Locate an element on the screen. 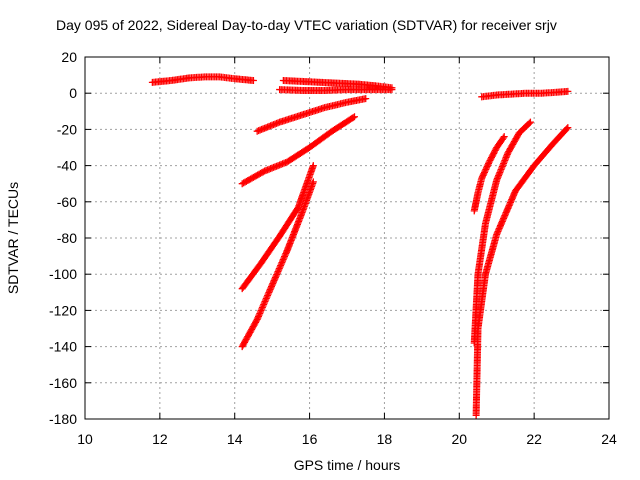 This screenshot has width=640, height=480. y-tick-label: -60 is located at coordinates (67, 202).